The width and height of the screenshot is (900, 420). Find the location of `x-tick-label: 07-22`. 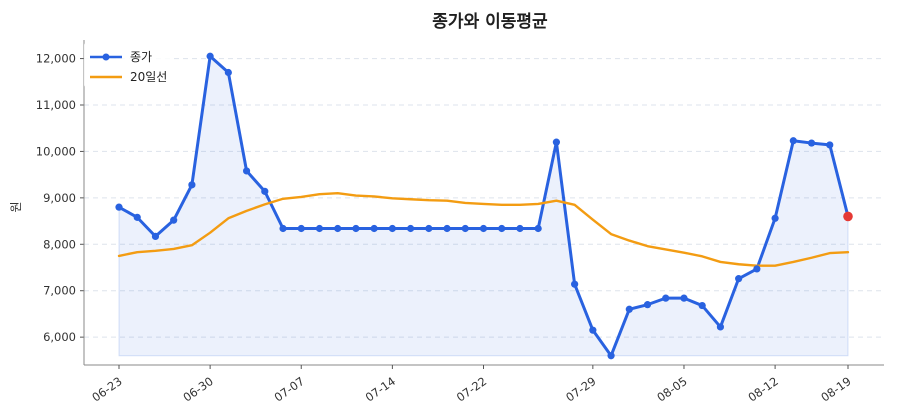

x-tick-label: 07-22 is located at coordinates (471, 389).